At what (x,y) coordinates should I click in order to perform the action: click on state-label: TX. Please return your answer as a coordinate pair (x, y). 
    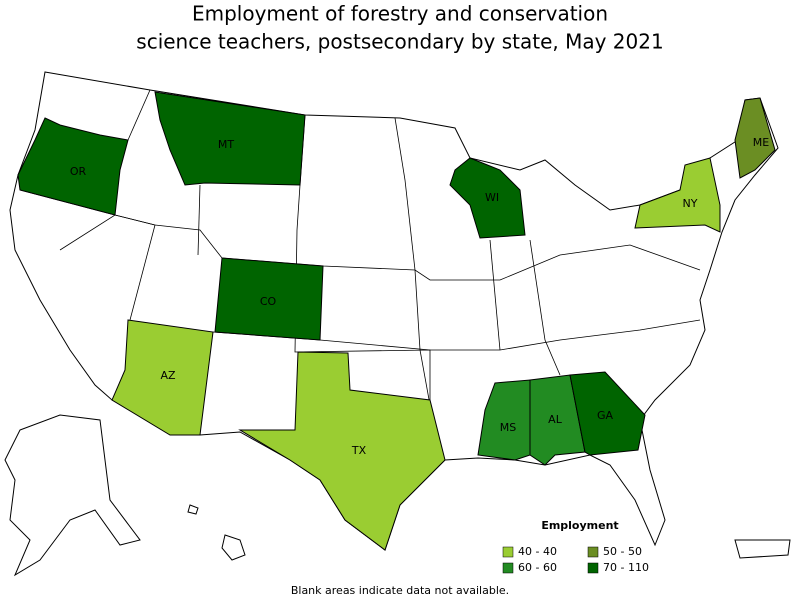
    Looking at the image, I should click on (359, 450).